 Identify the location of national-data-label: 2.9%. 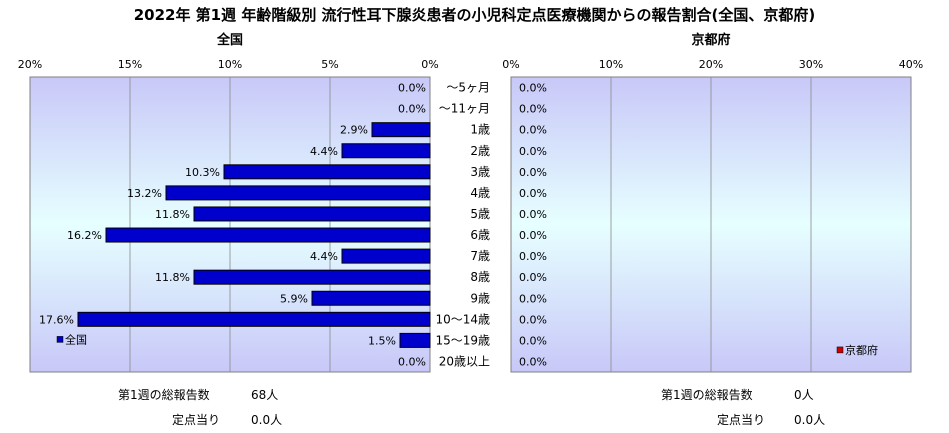
(354, 130).